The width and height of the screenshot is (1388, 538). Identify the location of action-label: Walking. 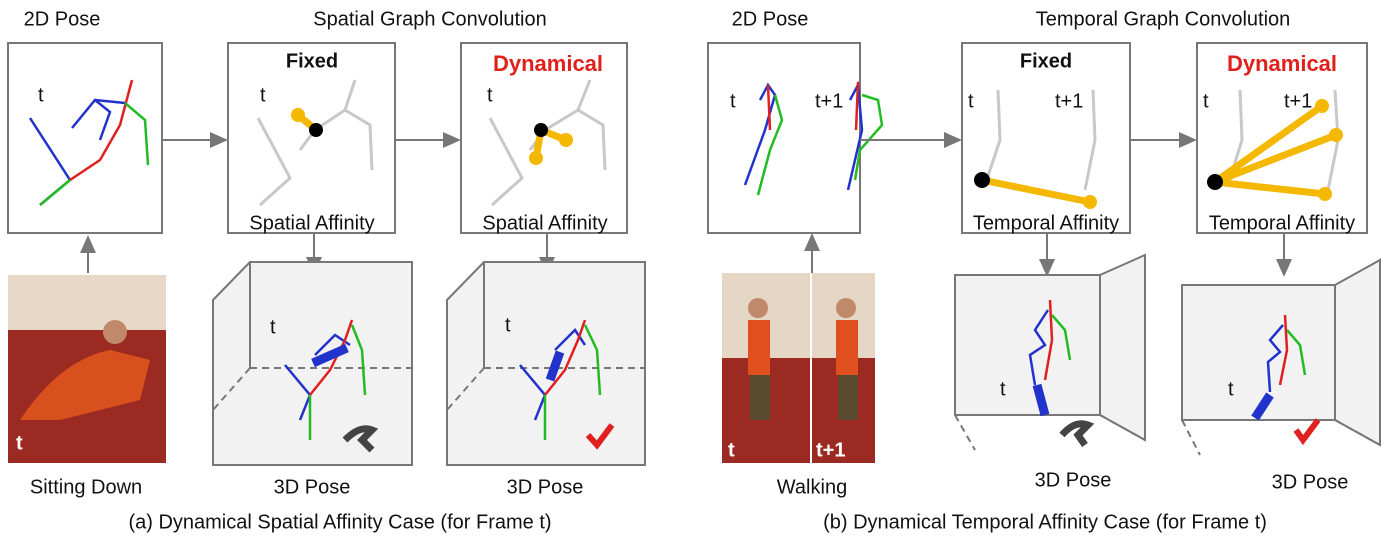
(812, 487).